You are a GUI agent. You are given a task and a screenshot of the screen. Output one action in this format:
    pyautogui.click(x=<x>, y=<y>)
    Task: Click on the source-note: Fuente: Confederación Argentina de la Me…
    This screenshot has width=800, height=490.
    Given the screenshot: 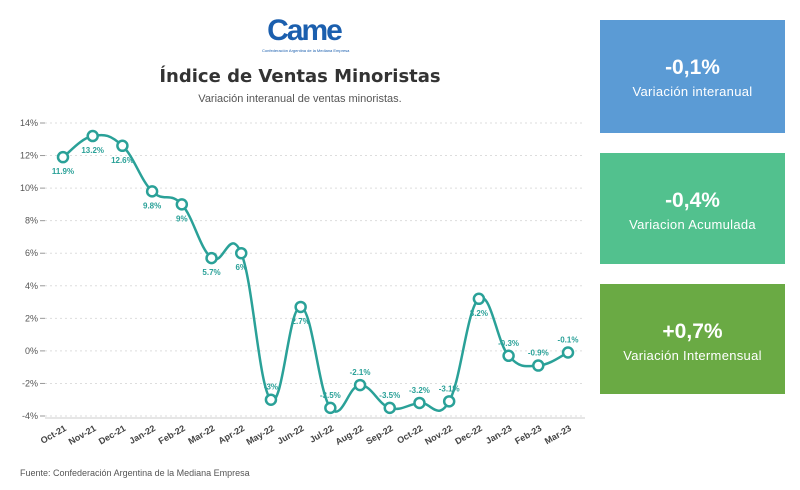 What is the action you would take?
    pyautogui.click(x=135, y=473)
    